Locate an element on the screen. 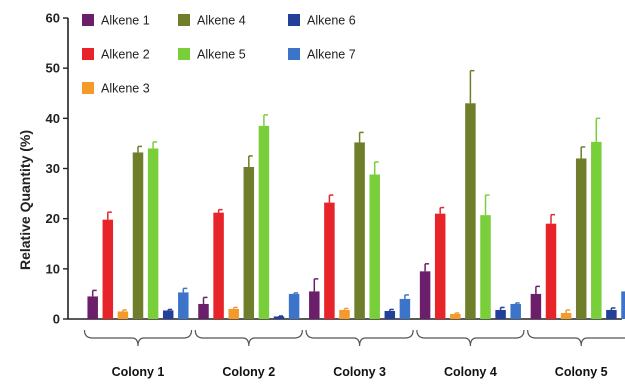 This screenshot has width=625, height=384. y-tick-label: 10 is located at coordinates (53, 268).